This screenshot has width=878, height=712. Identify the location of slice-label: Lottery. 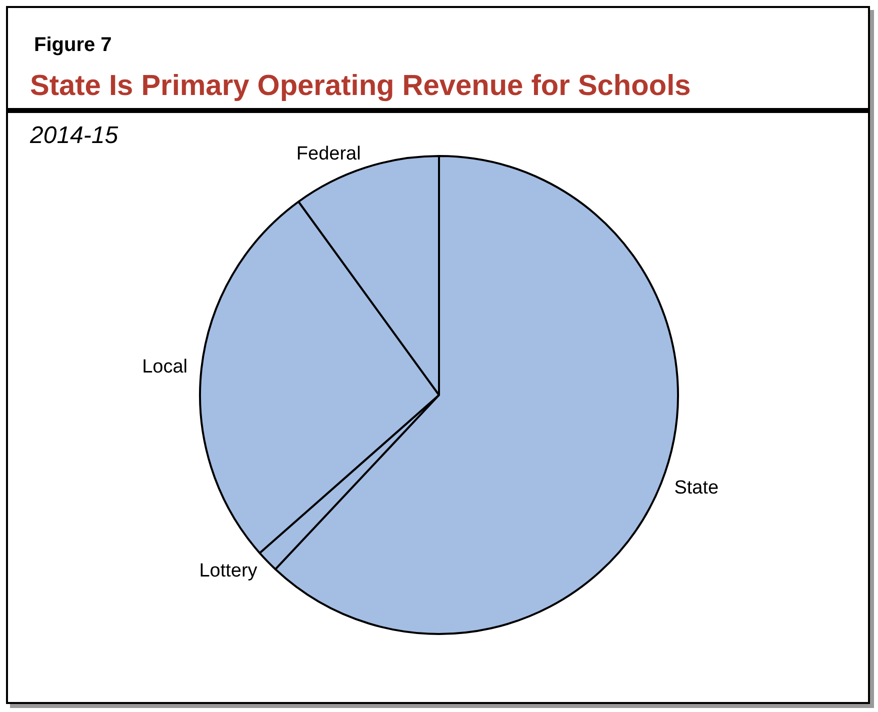
(228, 571).